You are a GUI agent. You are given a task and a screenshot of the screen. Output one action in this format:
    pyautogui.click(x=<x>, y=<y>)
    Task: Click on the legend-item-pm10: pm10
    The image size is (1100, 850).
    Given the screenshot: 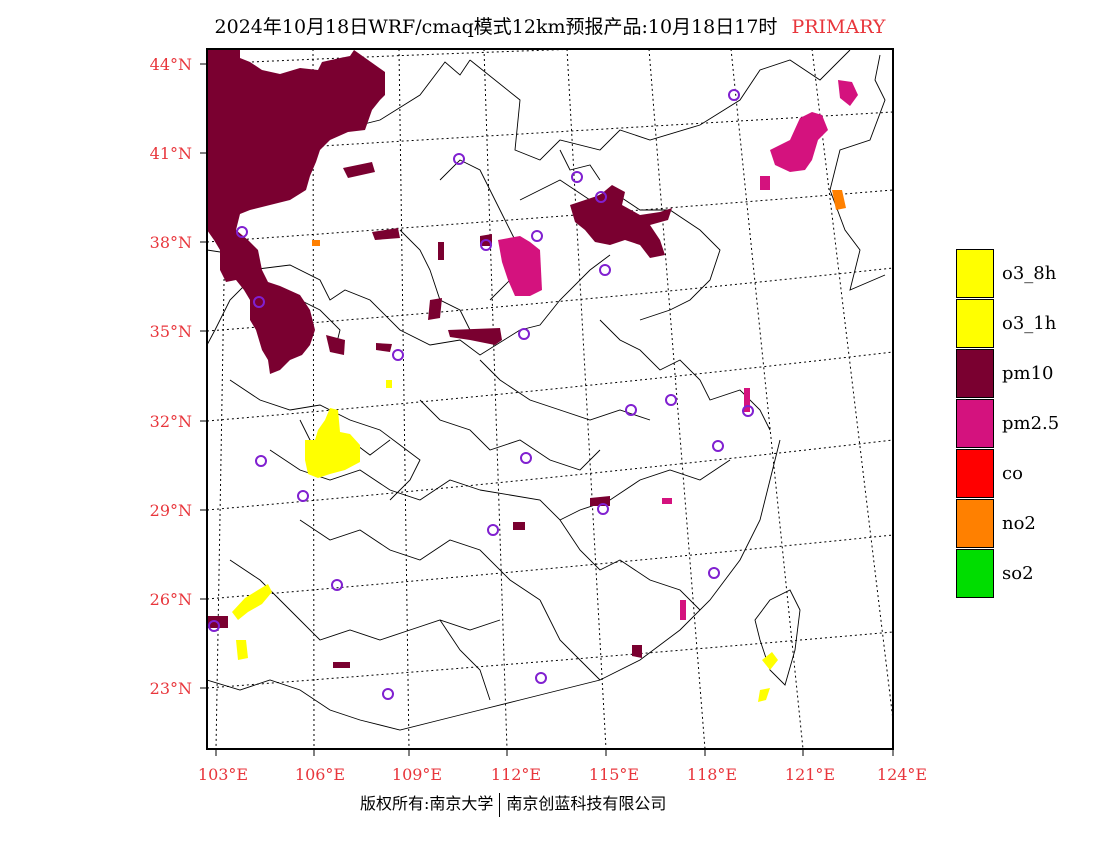 What is the action you would take?
    pyautogui.click(x=1028, y=374)
    